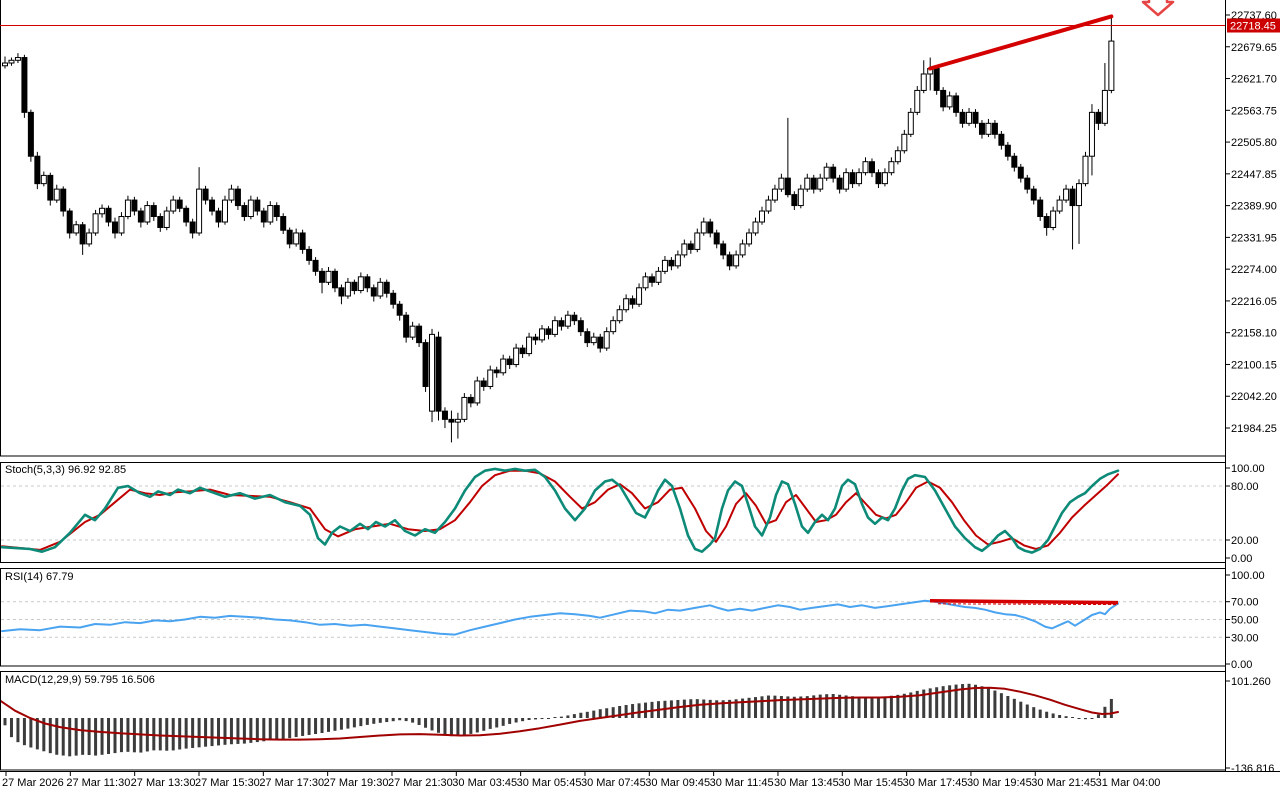  What do you see at coordinates (613, 783) in the screenshot?
I see `time-tick-label: 30 Mar 07:45` at bounding box center [613, 783].